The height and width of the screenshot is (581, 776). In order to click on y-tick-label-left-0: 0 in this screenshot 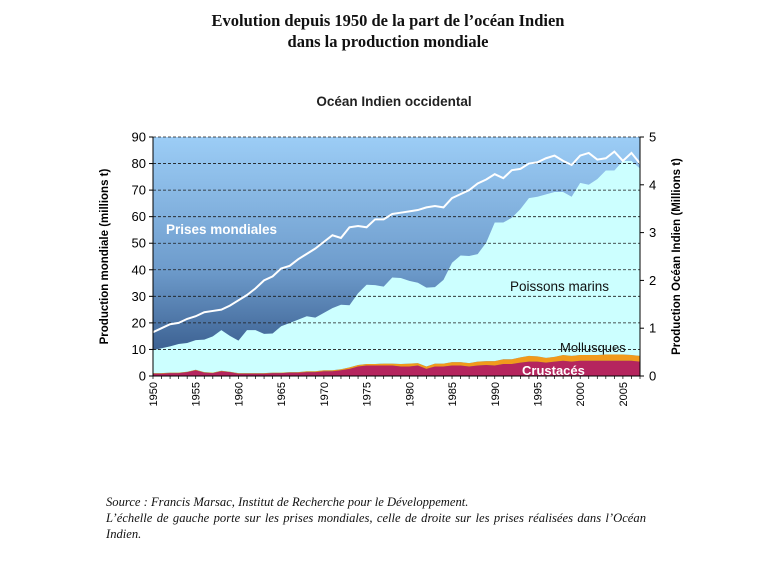, I will do `click(142, 376)`.